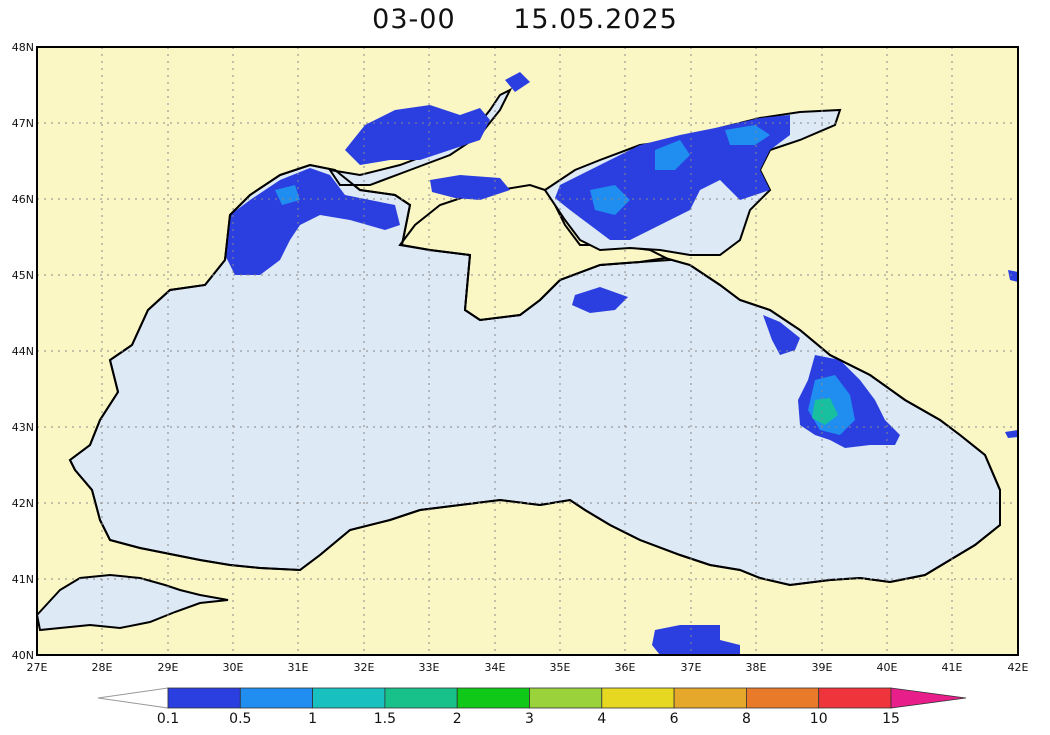 The width and height of the screenshot is (1050, 735). Describe the element at coordinates (529, 719) in the screenshot. I see `colorbar-label: 3` at that location.